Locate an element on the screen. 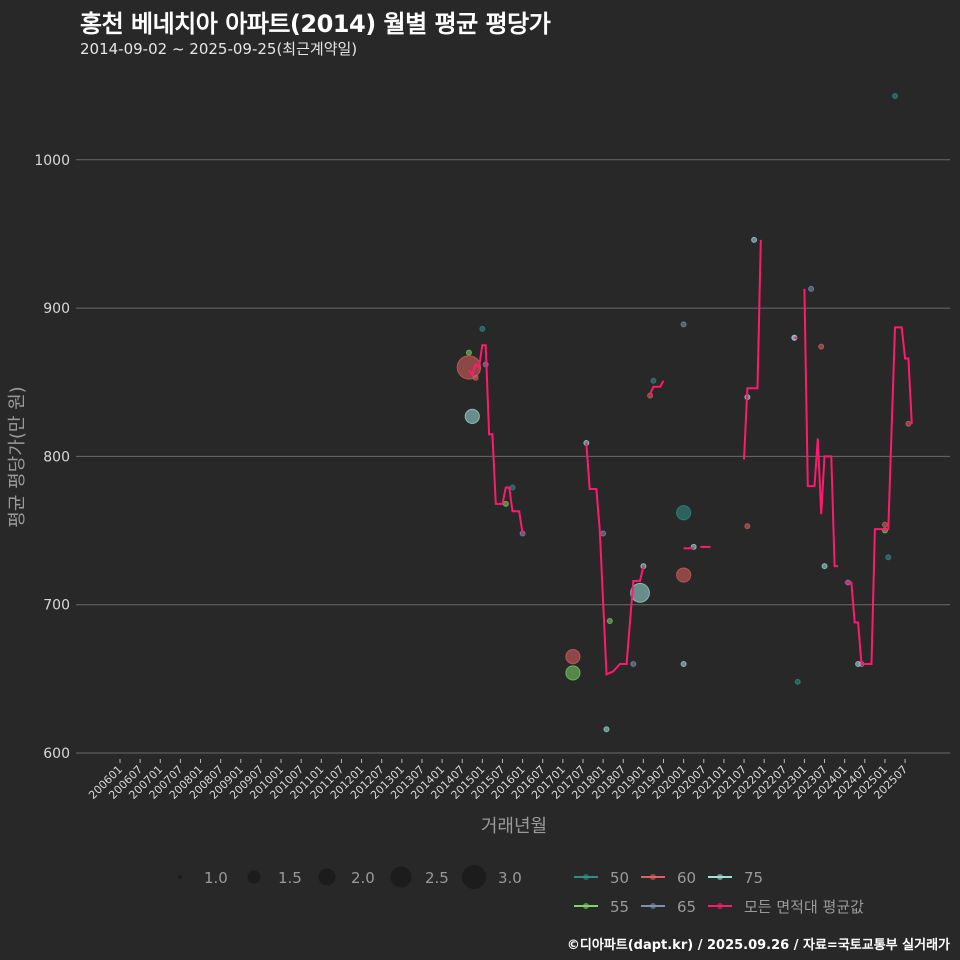  size-legend-label: 2.5 is located at coordinates (437, 878).